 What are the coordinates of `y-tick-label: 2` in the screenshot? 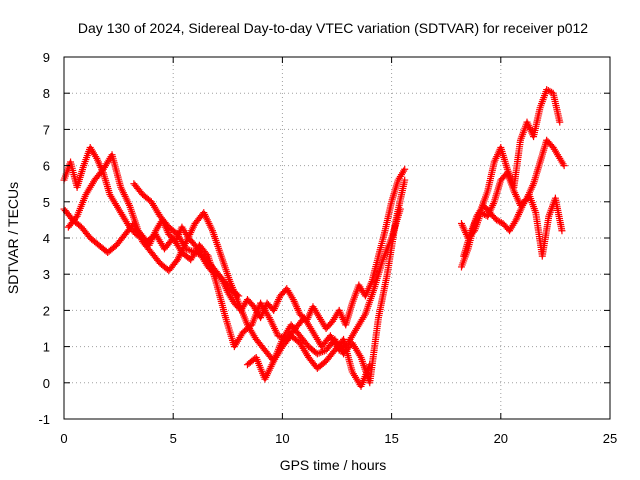 It's located at (46, 310).